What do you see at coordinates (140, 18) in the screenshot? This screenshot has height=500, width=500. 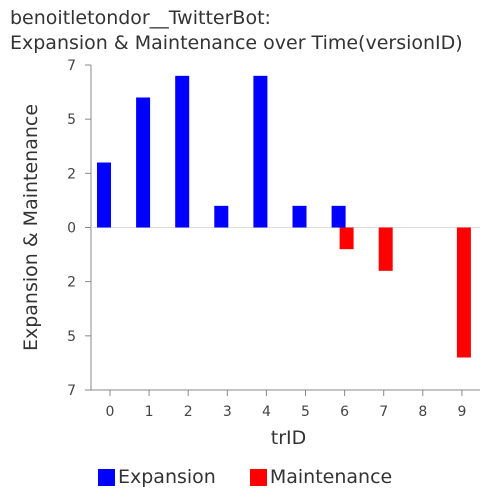 I see `chart-title-line-1: benoitletondor__TwitterBot:` at bounding box center [140, 18].